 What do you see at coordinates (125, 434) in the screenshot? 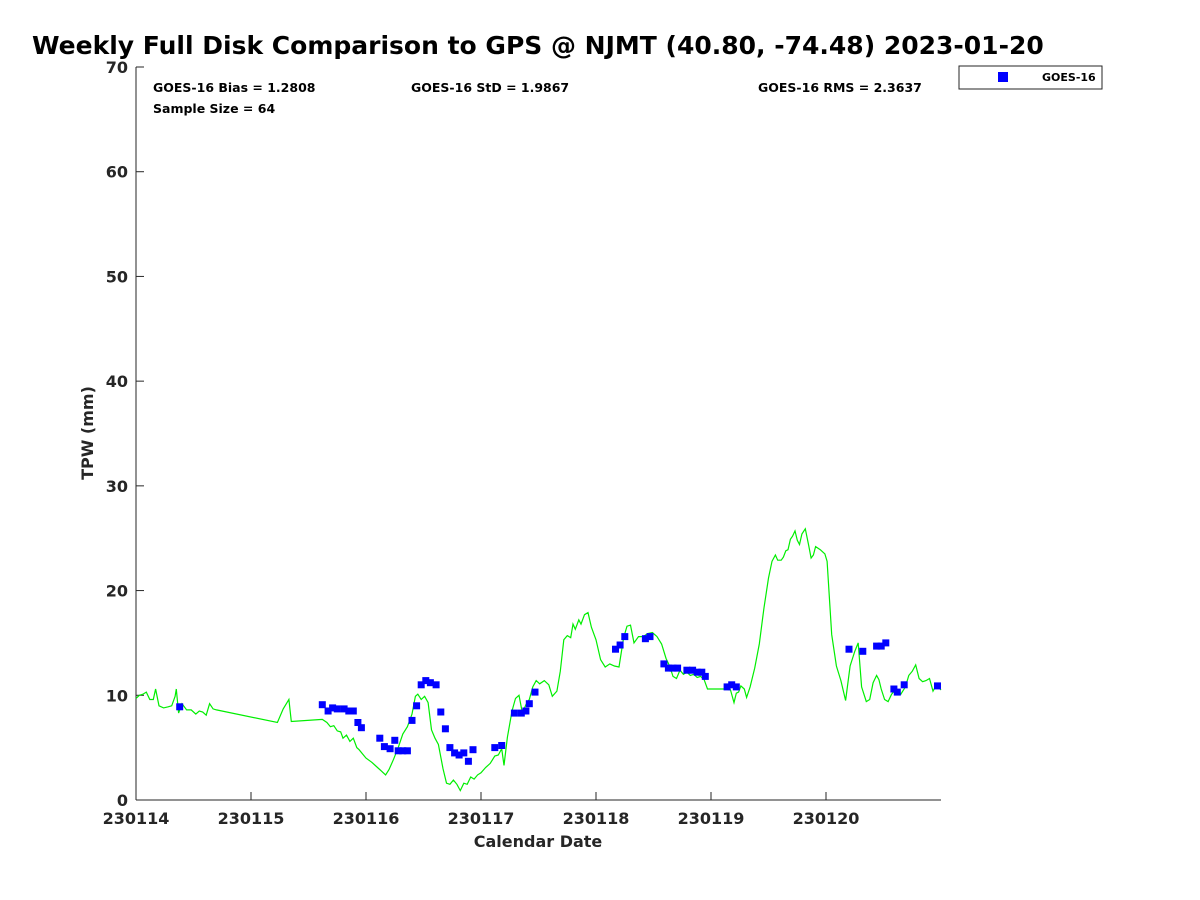
I see `y-ticks: 0 10 20 30 40 50 60 70` at bounding box center [125, 434].